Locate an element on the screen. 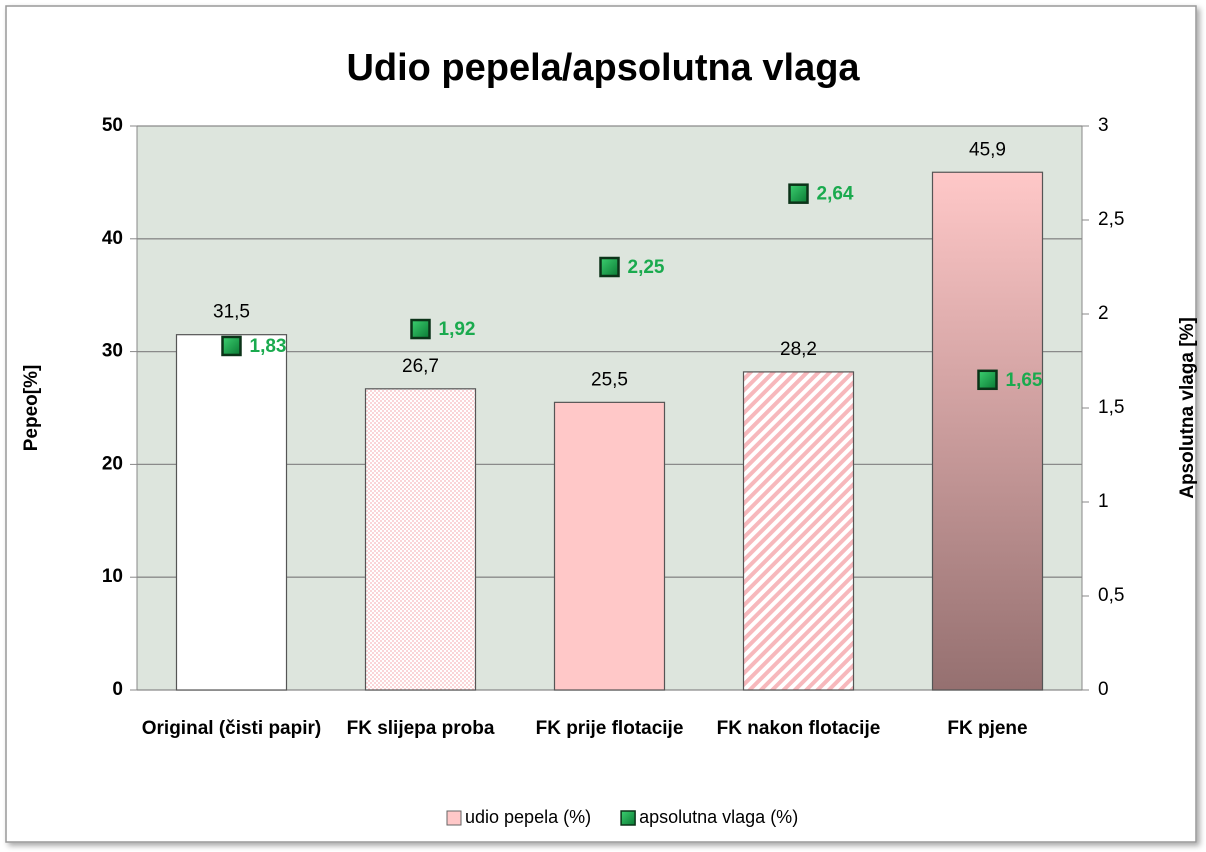  data-label: 2,64 is located at coordinates (835, 194).